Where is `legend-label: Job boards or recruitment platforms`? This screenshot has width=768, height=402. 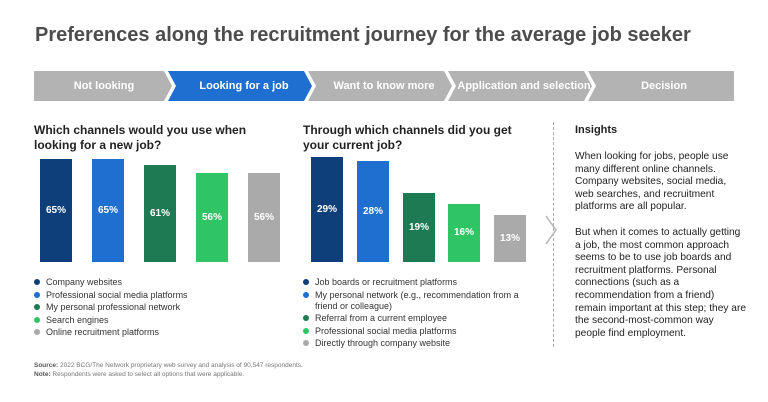
legend-label: Job boards or recruitment platforms is located at coordinates (386, 282).